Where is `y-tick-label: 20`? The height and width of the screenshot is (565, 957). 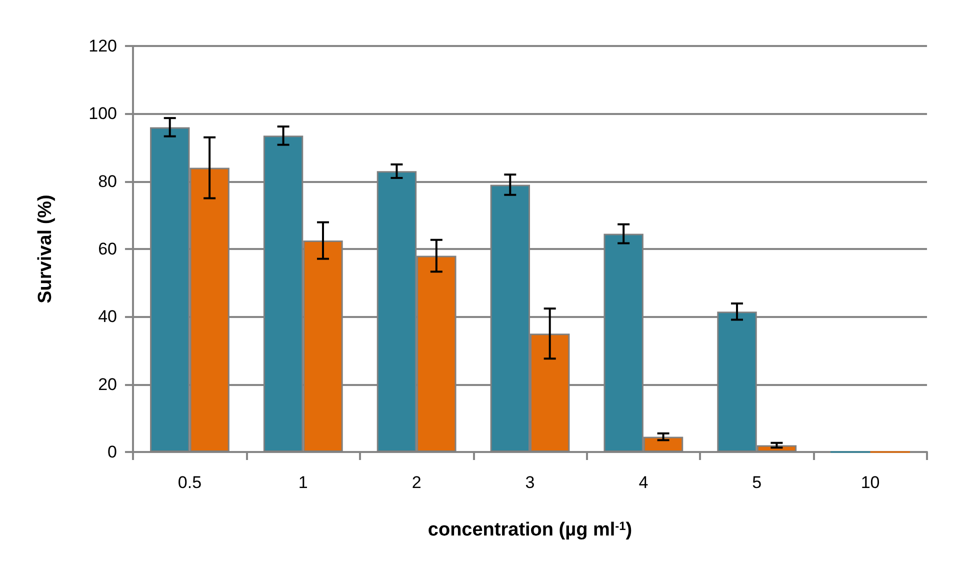
y-tick-label: 20 is located at coordinates (107, 384).